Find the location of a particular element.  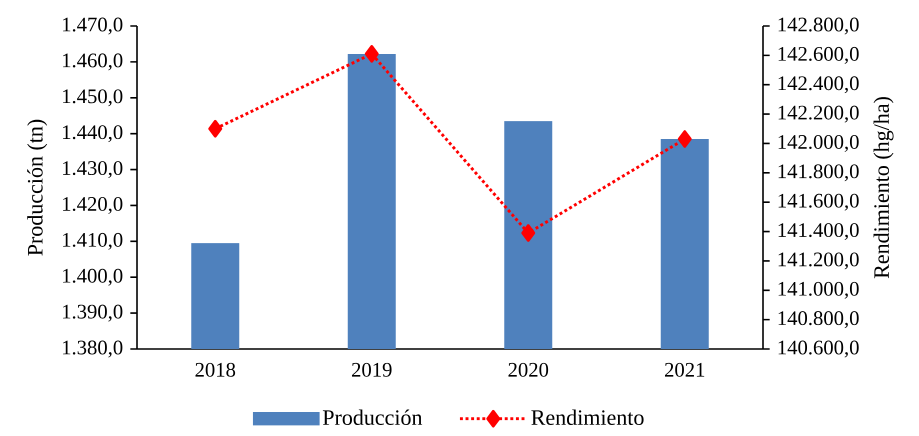

legend-label: Rendimiento is located at coordinates (587, 417).